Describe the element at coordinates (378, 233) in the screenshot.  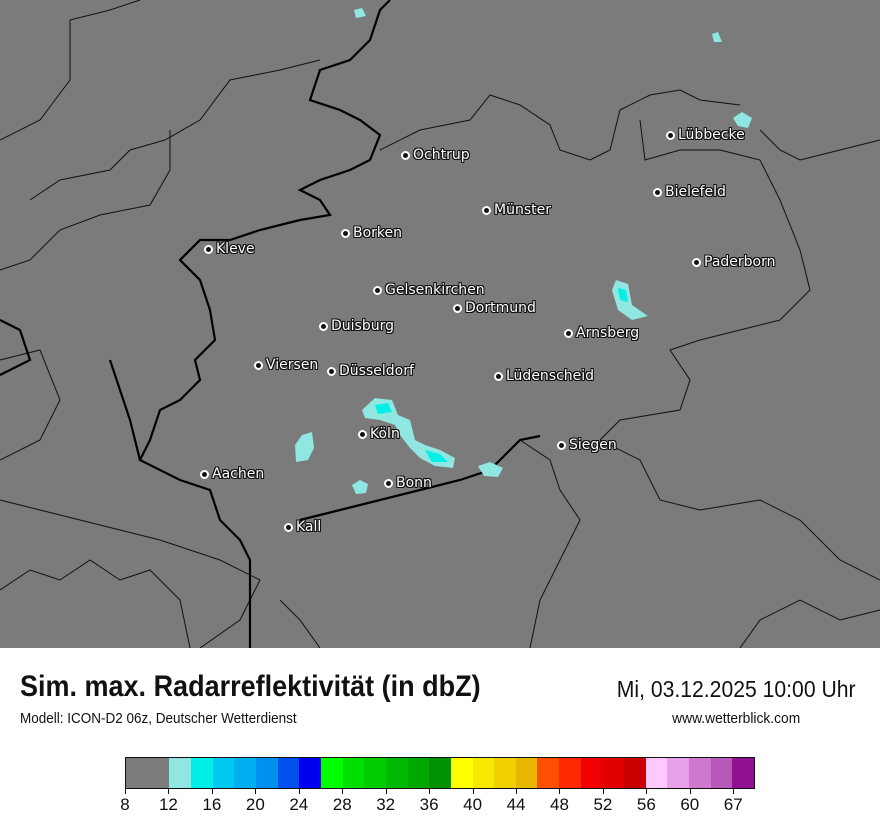
I see `city-label: Borken` at that location.